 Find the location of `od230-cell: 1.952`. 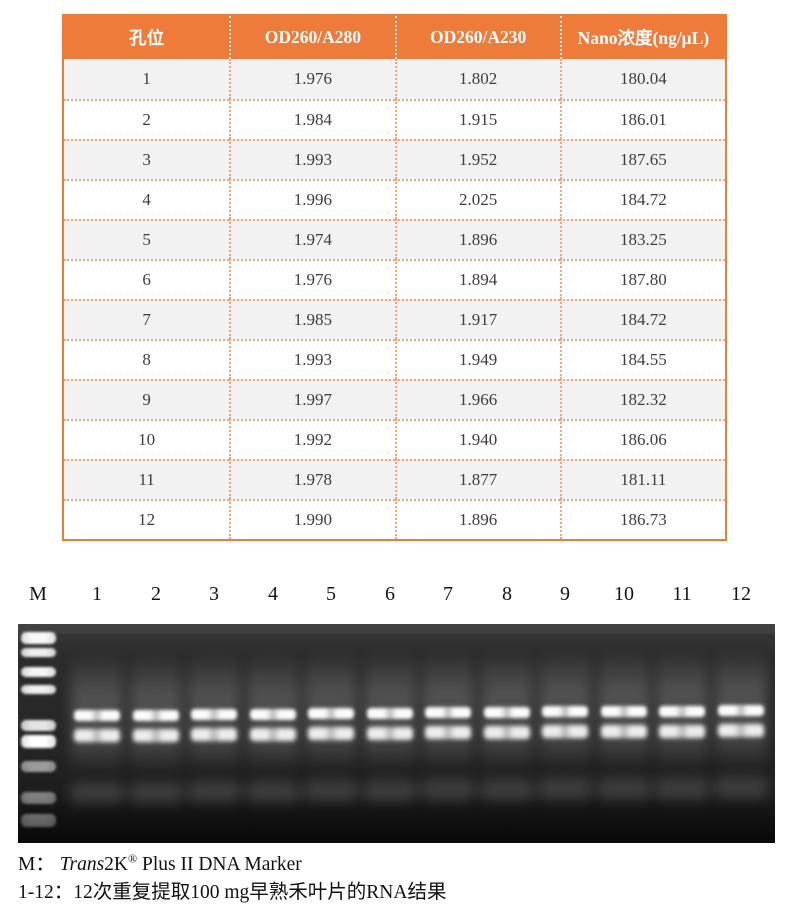

od230-cell: 1.952 is located at coordinates (477, 159).